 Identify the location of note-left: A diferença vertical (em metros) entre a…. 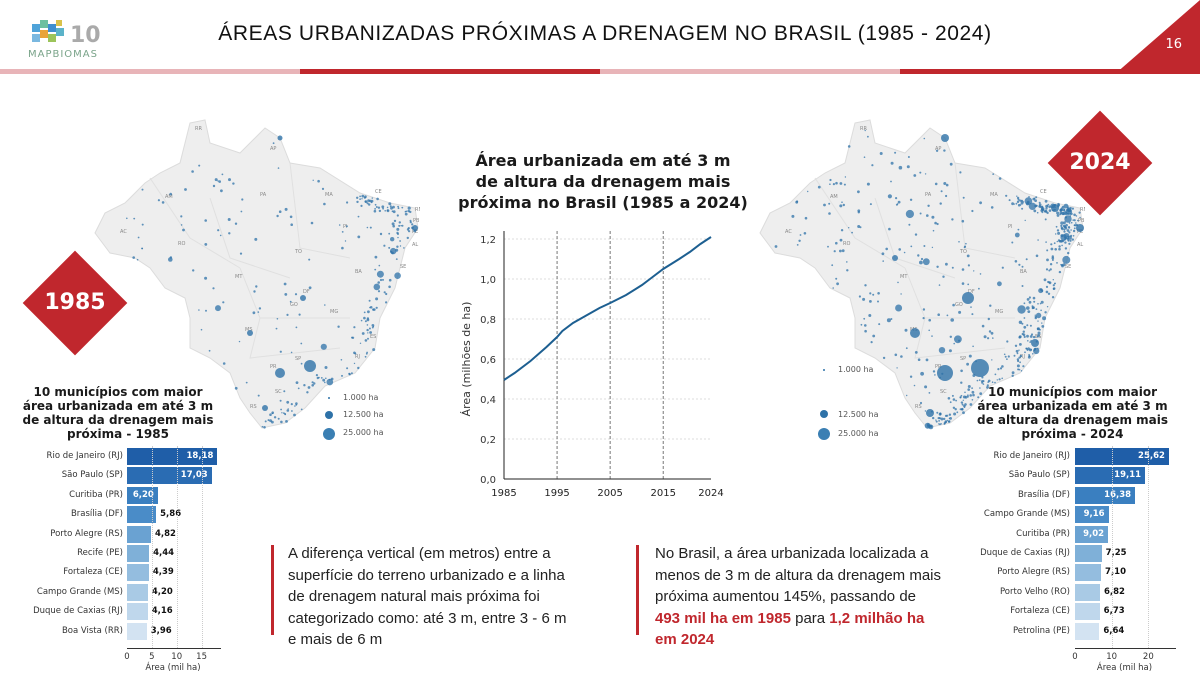
(427, 596).